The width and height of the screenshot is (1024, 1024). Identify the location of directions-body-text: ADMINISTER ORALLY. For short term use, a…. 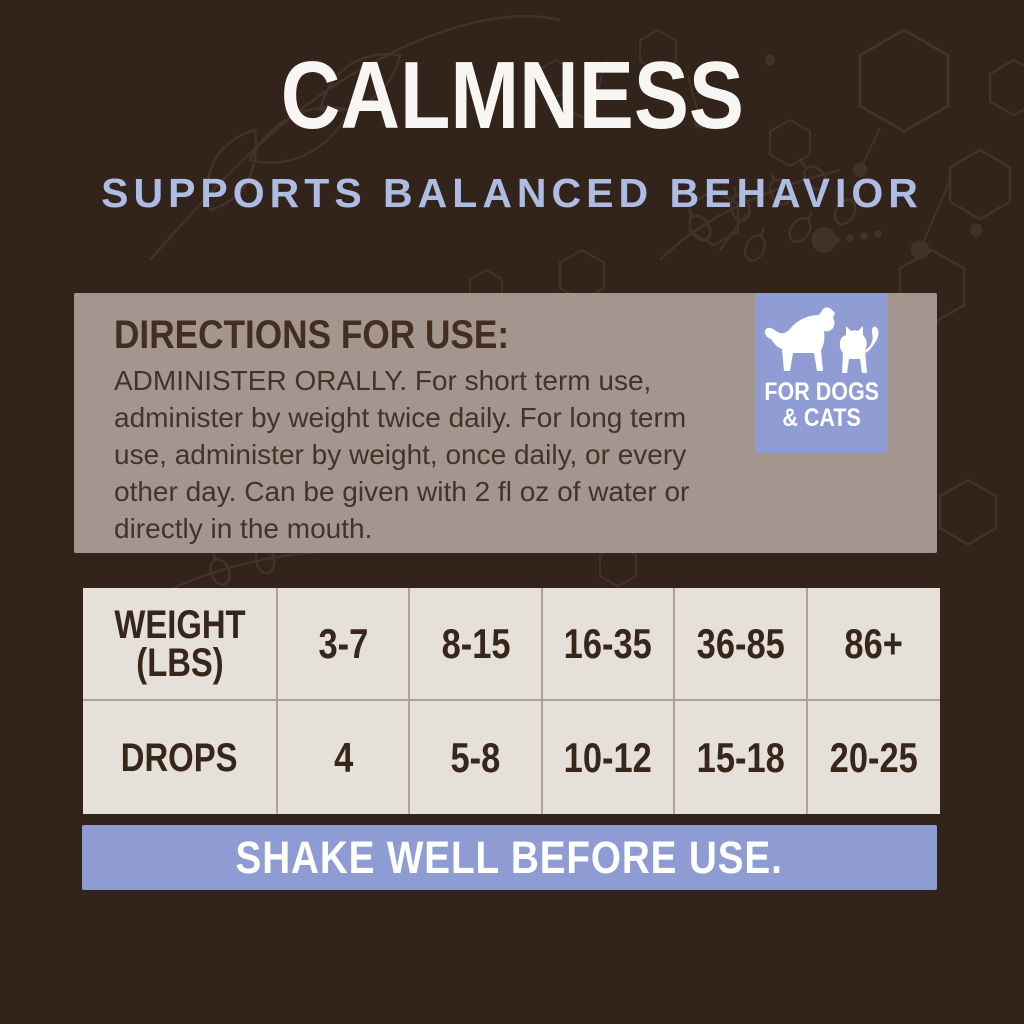
(402, 454).